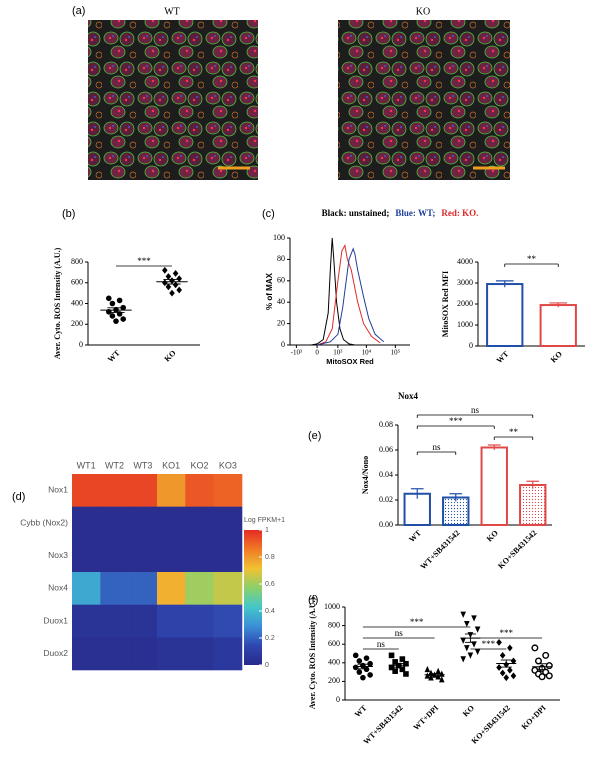  I want to click on y-tick-label: 4000, so click(465, 261).